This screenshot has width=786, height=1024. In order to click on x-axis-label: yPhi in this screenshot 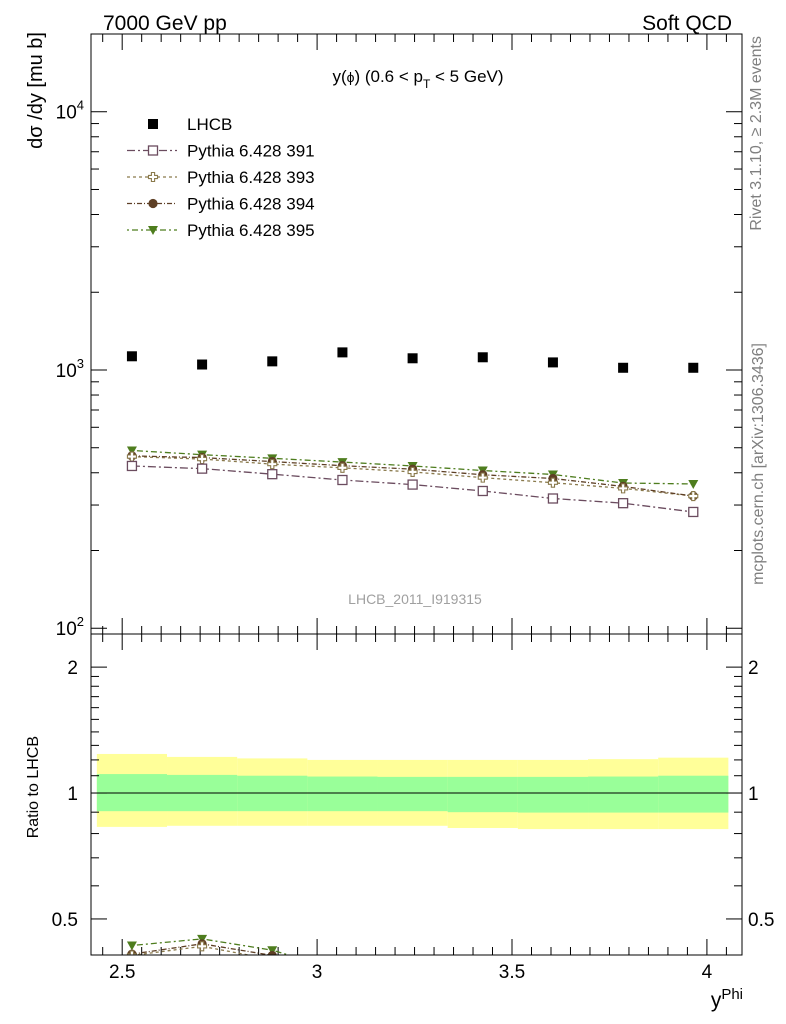, I will do `click(727, 999)`.